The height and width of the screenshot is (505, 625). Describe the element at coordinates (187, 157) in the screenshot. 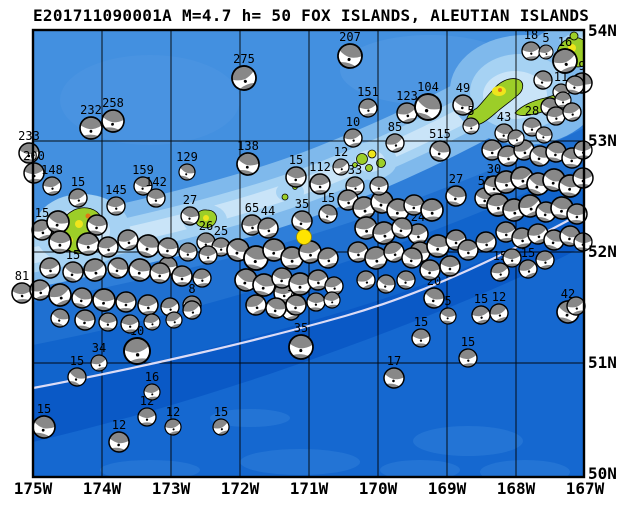

I see `beachball-label: 129` at that location.